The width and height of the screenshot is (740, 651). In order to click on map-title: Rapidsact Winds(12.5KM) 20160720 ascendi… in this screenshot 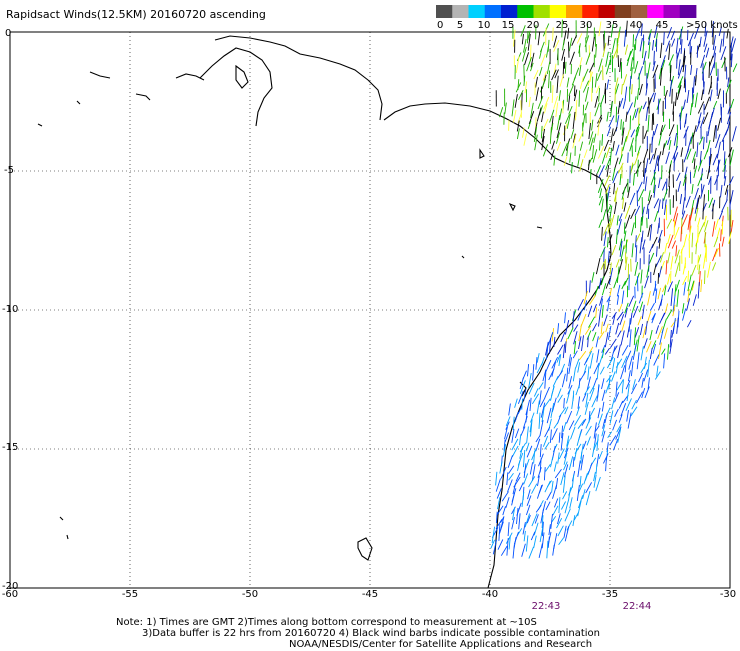, I will do `click(136, 14)`.